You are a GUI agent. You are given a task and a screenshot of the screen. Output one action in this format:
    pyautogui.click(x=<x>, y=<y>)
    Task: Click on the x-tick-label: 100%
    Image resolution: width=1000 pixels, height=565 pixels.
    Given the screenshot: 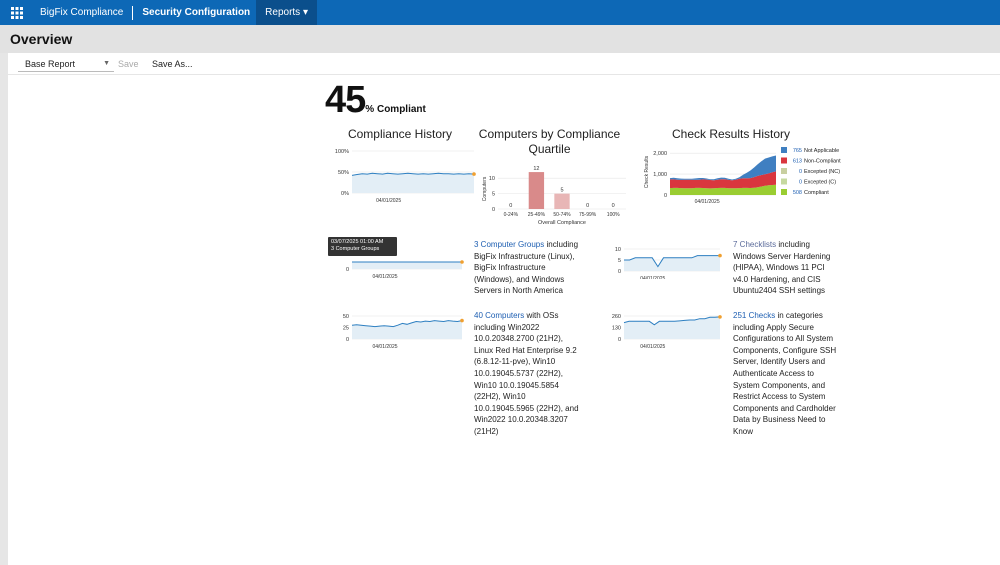 What is the action you would take?
    pyautogui.click(x=613, y=215)
    